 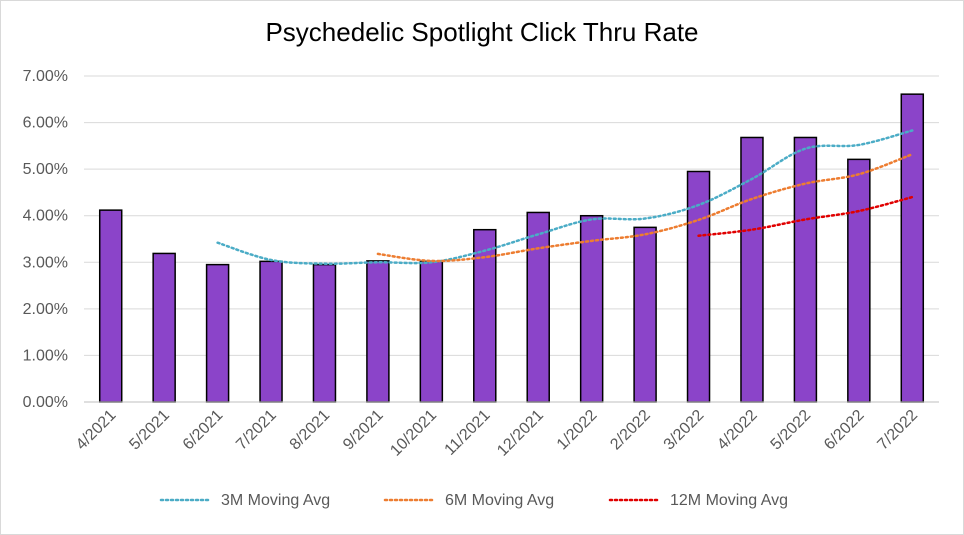 I want to click on x-tick-label: 10/2021, so click(x=413, y=433).